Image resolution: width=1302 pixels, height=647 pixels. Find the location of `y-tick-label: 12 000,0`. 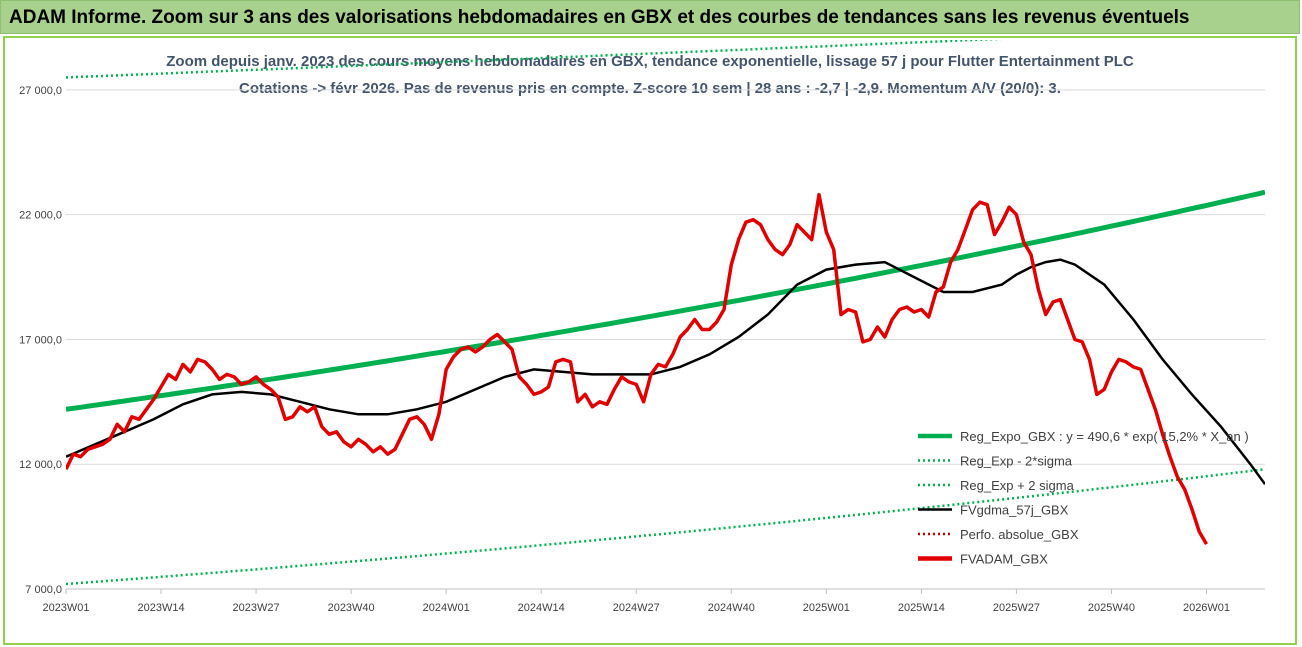

y-tick-label: 12 000,0 is located at coordinates (40, 465).